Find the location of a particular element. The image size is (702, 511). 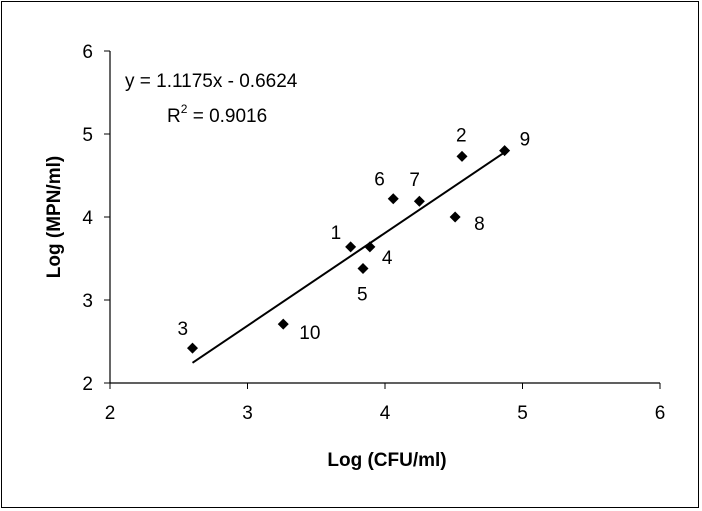

y-tick-label: 4 is located at coordinates (87, 218).